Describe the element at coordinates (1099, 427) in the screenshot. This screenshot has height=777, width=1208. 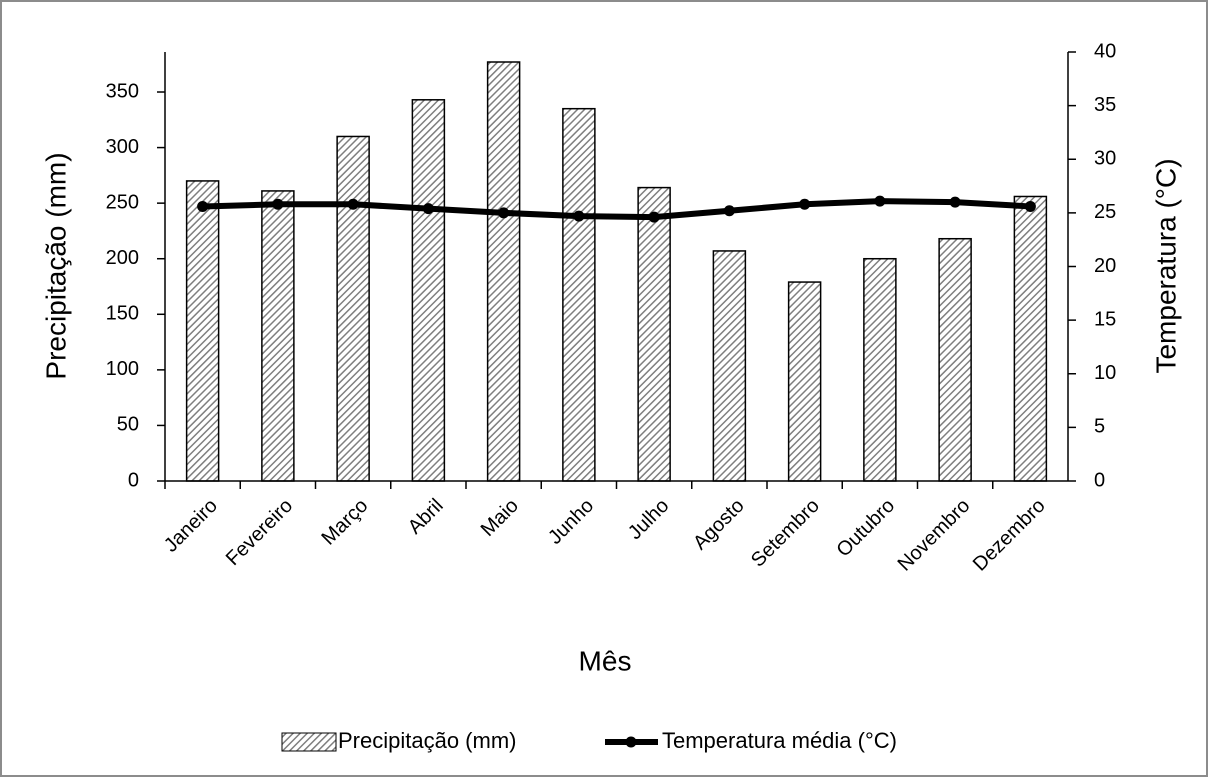
I see `y2-tick-label: 5` at that location.